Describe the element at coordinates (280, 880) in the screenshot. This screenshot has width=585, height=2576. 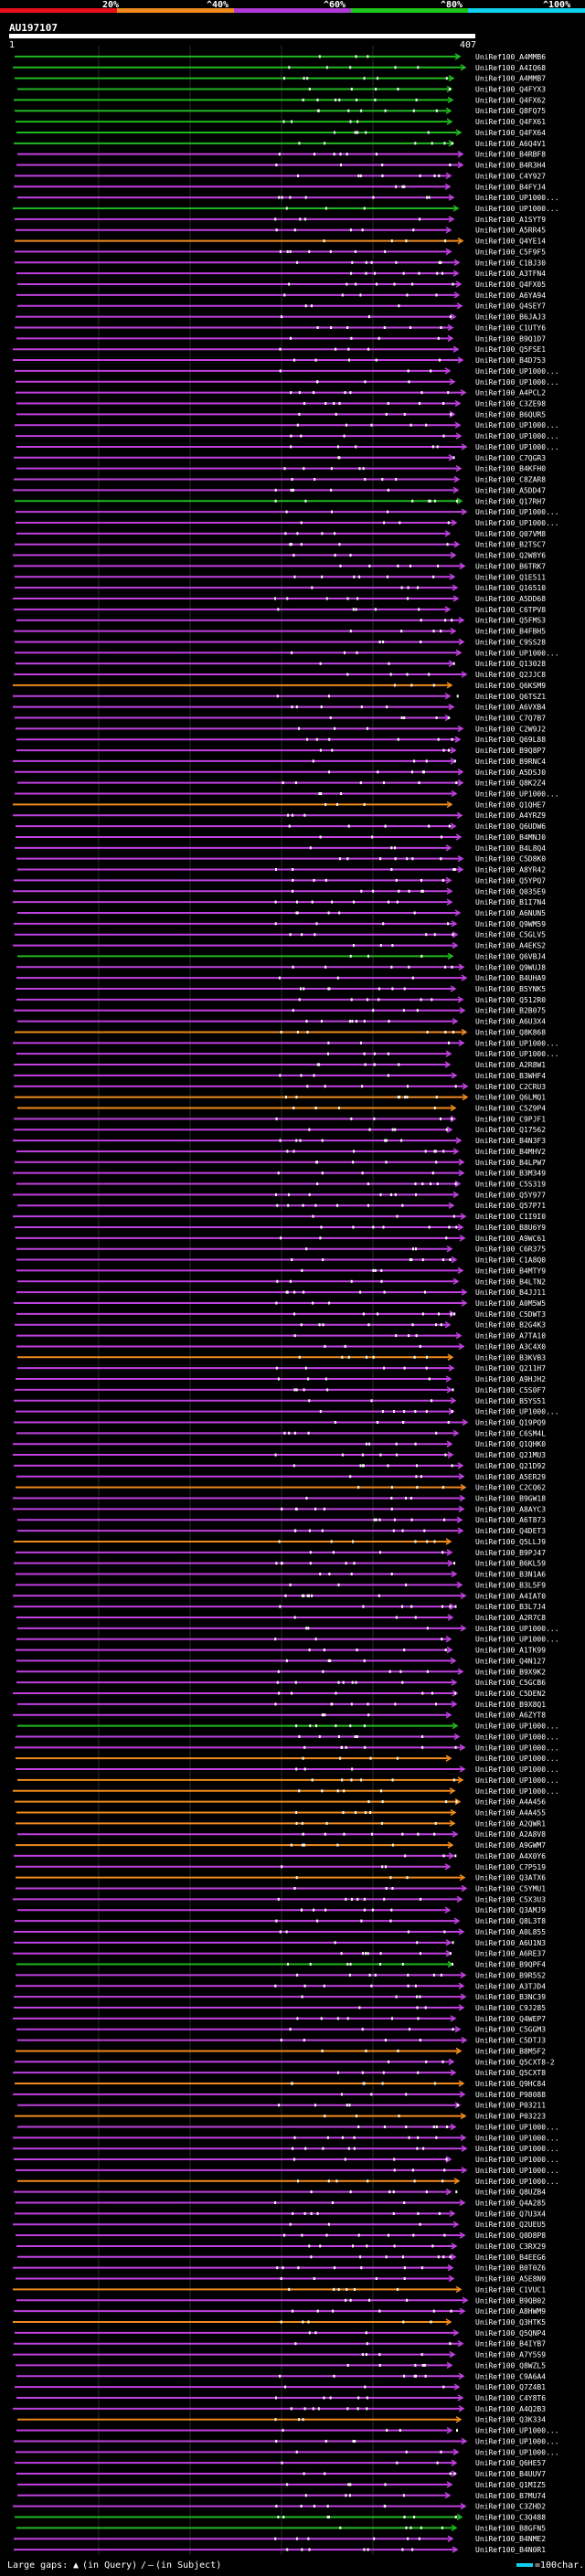
I see `hit-row-76: UniRef100_Q5YPQ7` at that location.